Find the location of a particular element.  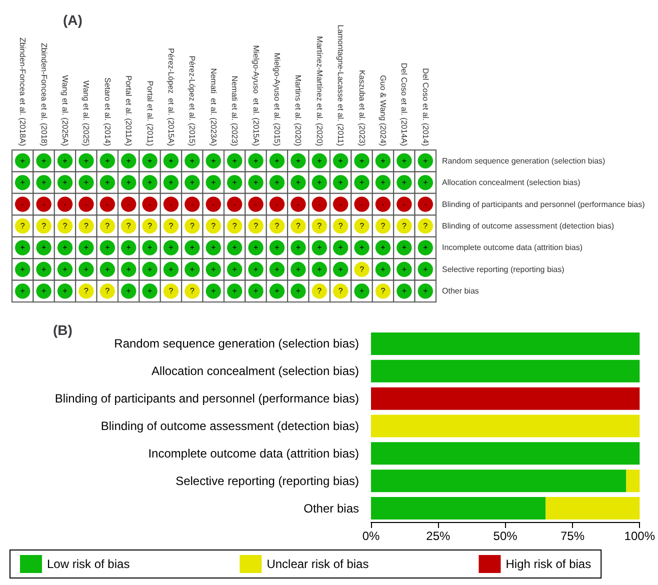

x-tick-label: Martínez-Martínez et al. (2020) is located at coordinates (319, 91).